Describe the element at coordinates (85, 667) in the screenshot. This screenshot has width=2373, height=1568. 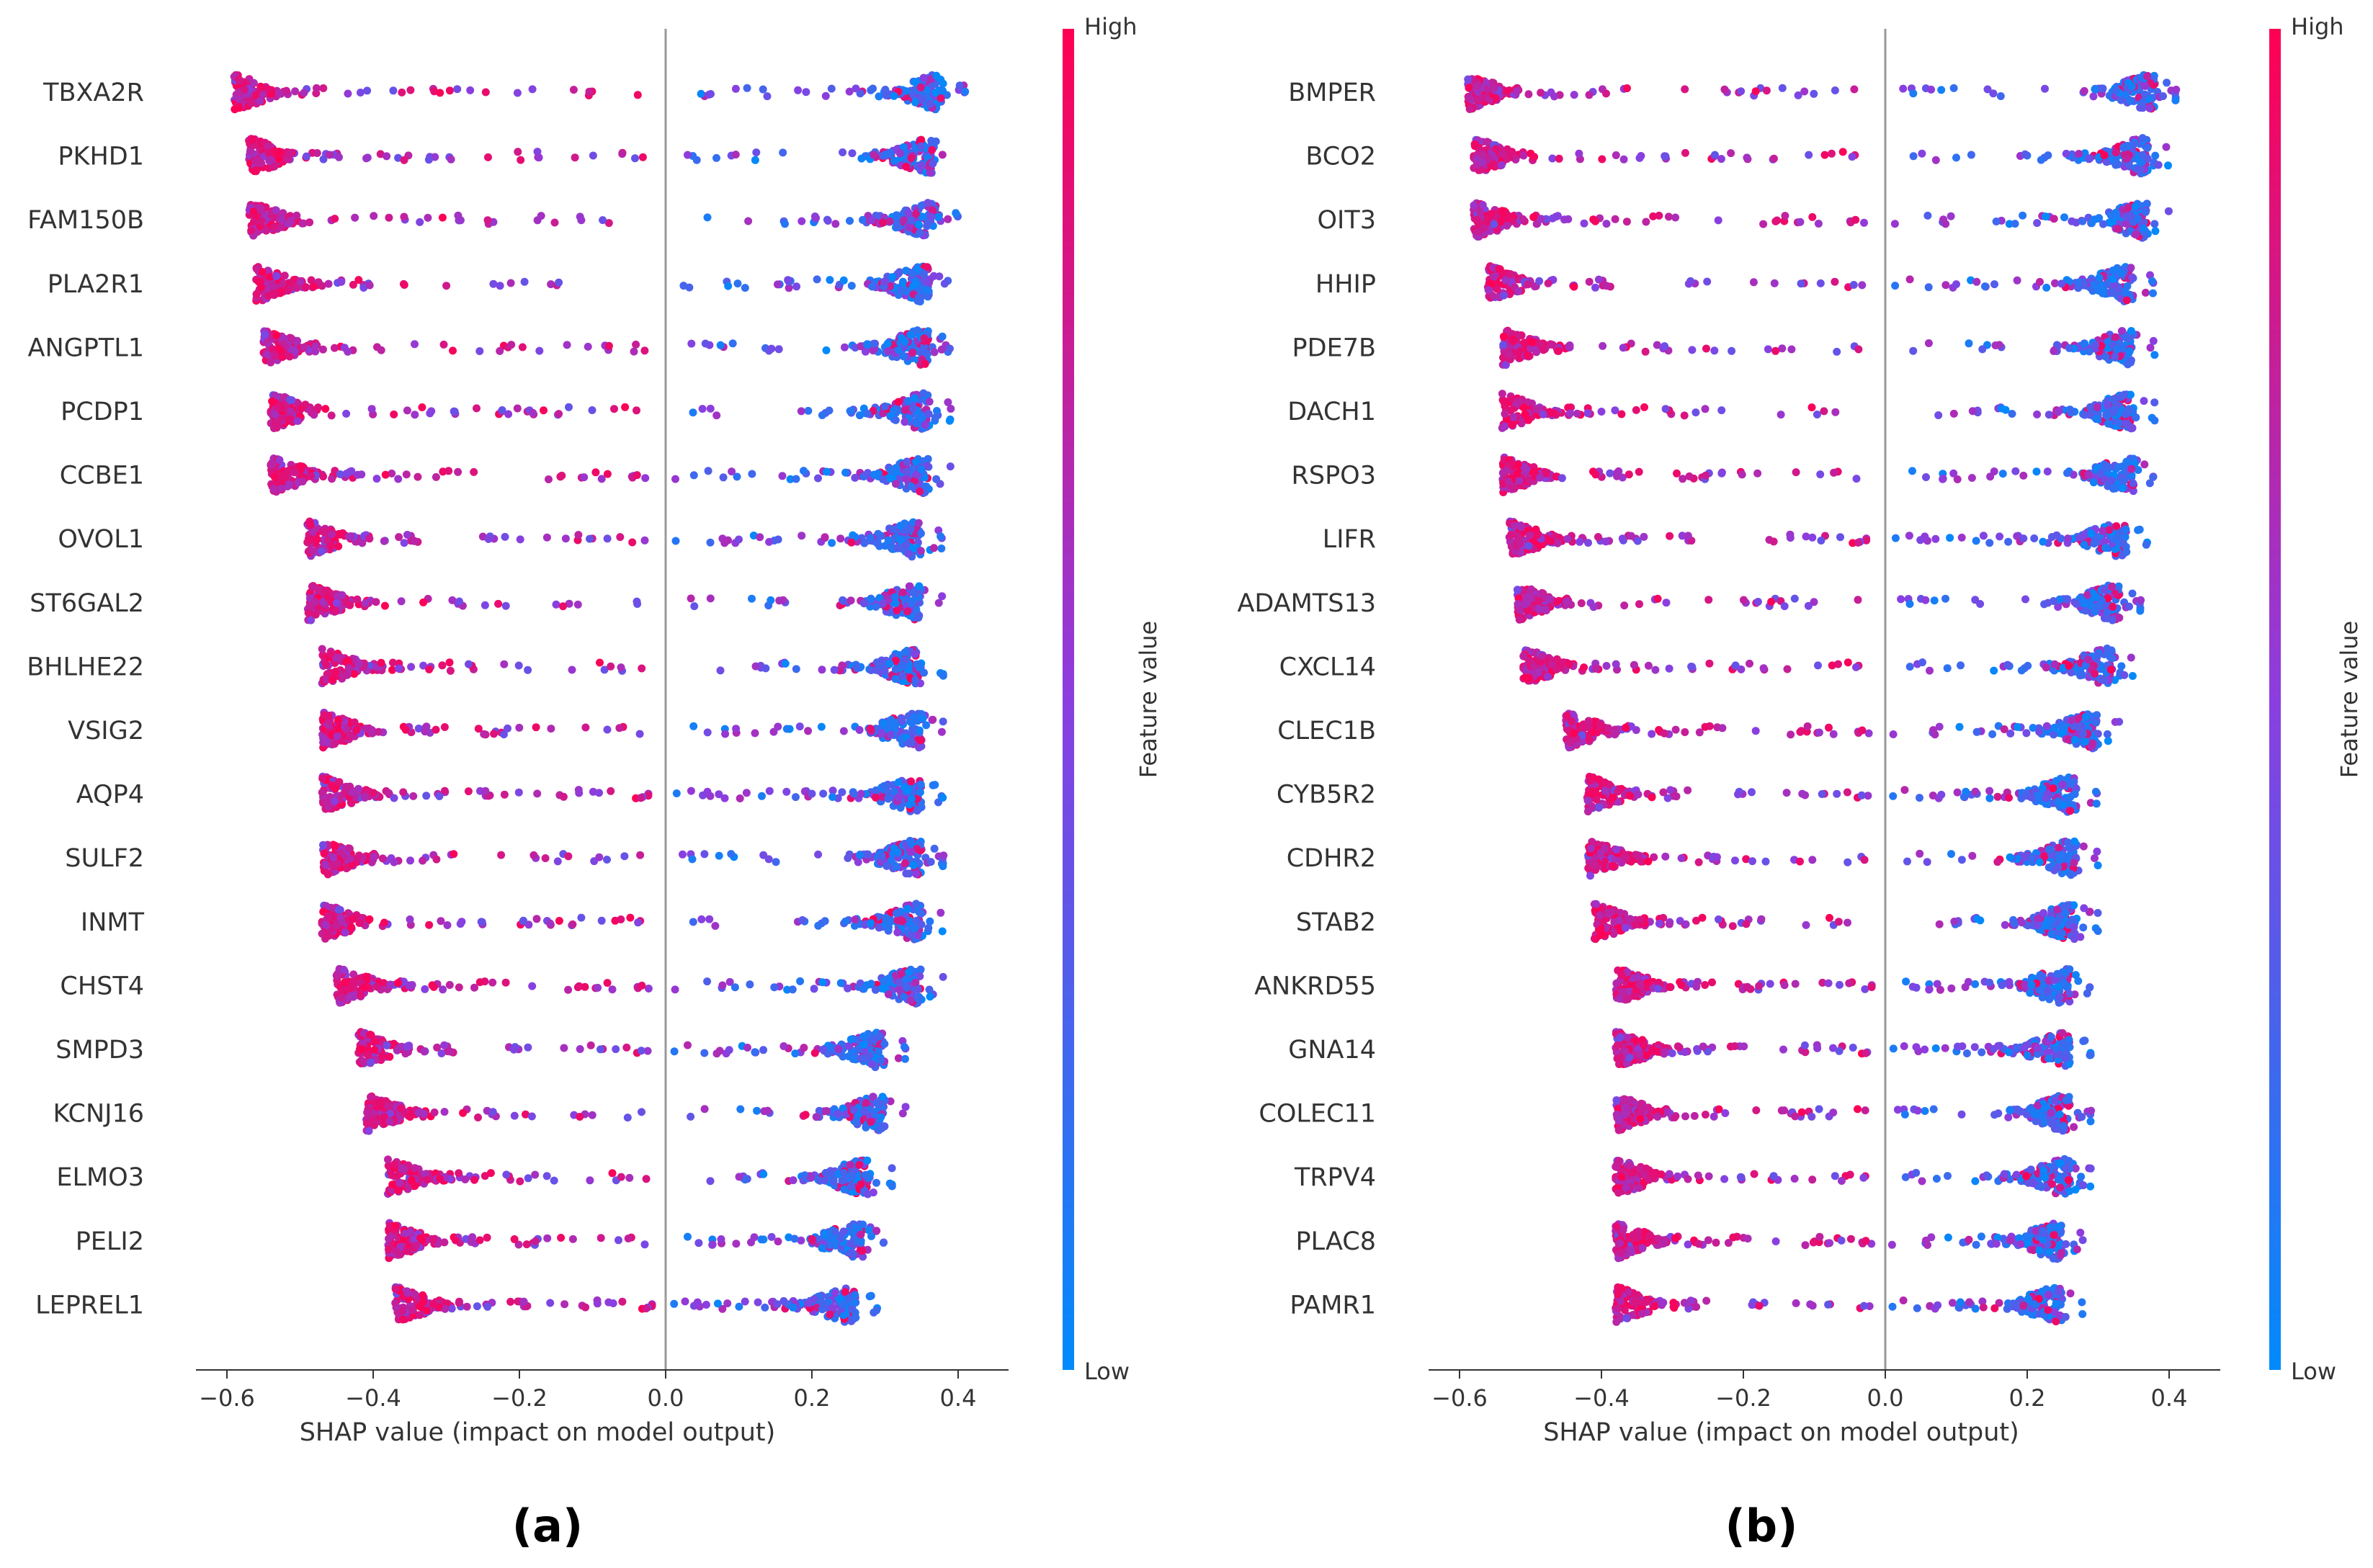
I see `feature-label-a: BHLHE22` at that location.